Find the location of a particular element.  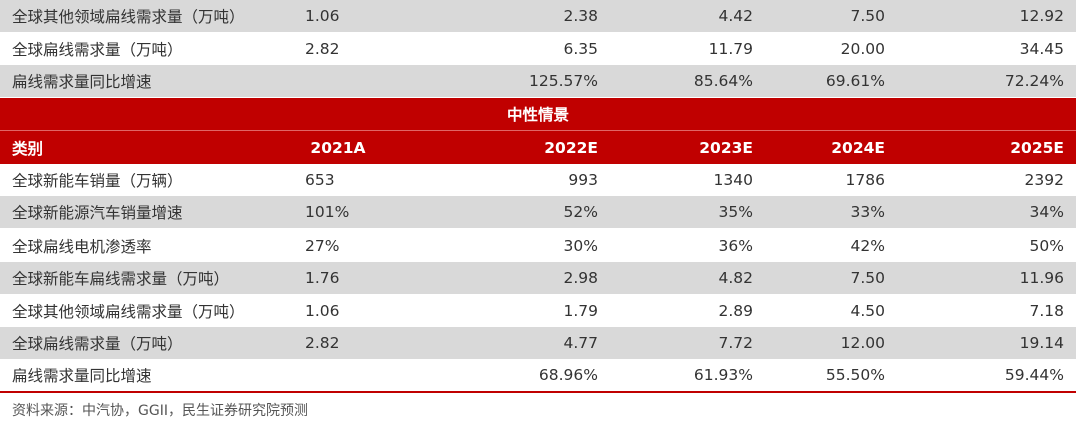

header-2024: 2024E is located at coordinates (872, 147).